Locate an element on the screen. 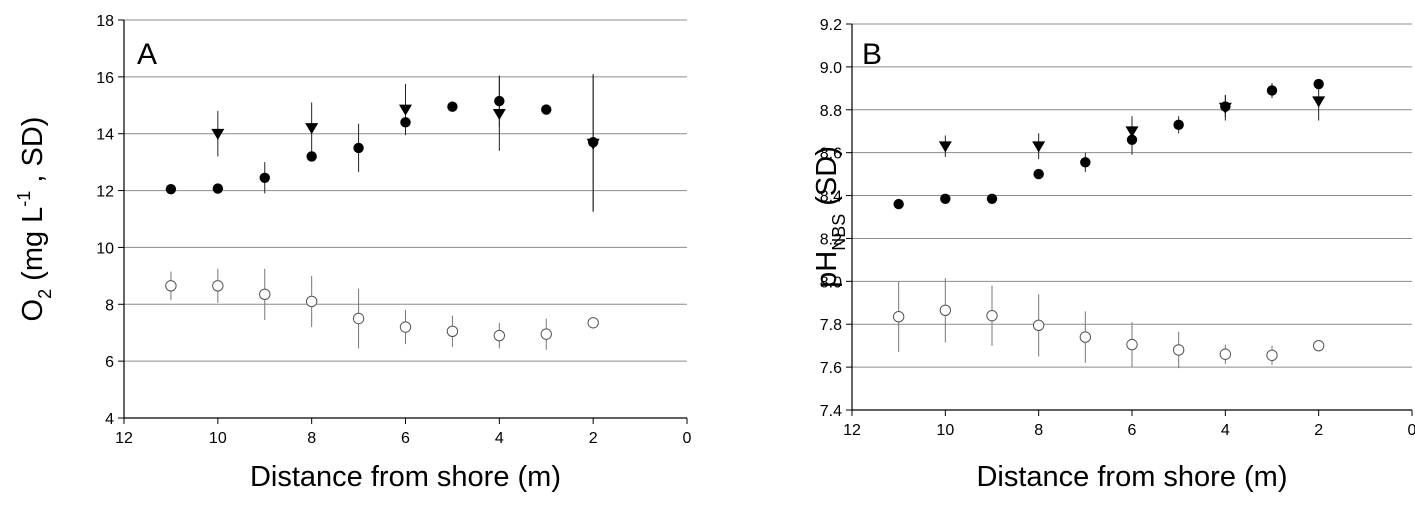 The image size is (1415, 509). y-tick-label: 14 is located at coordinates (105, 135).